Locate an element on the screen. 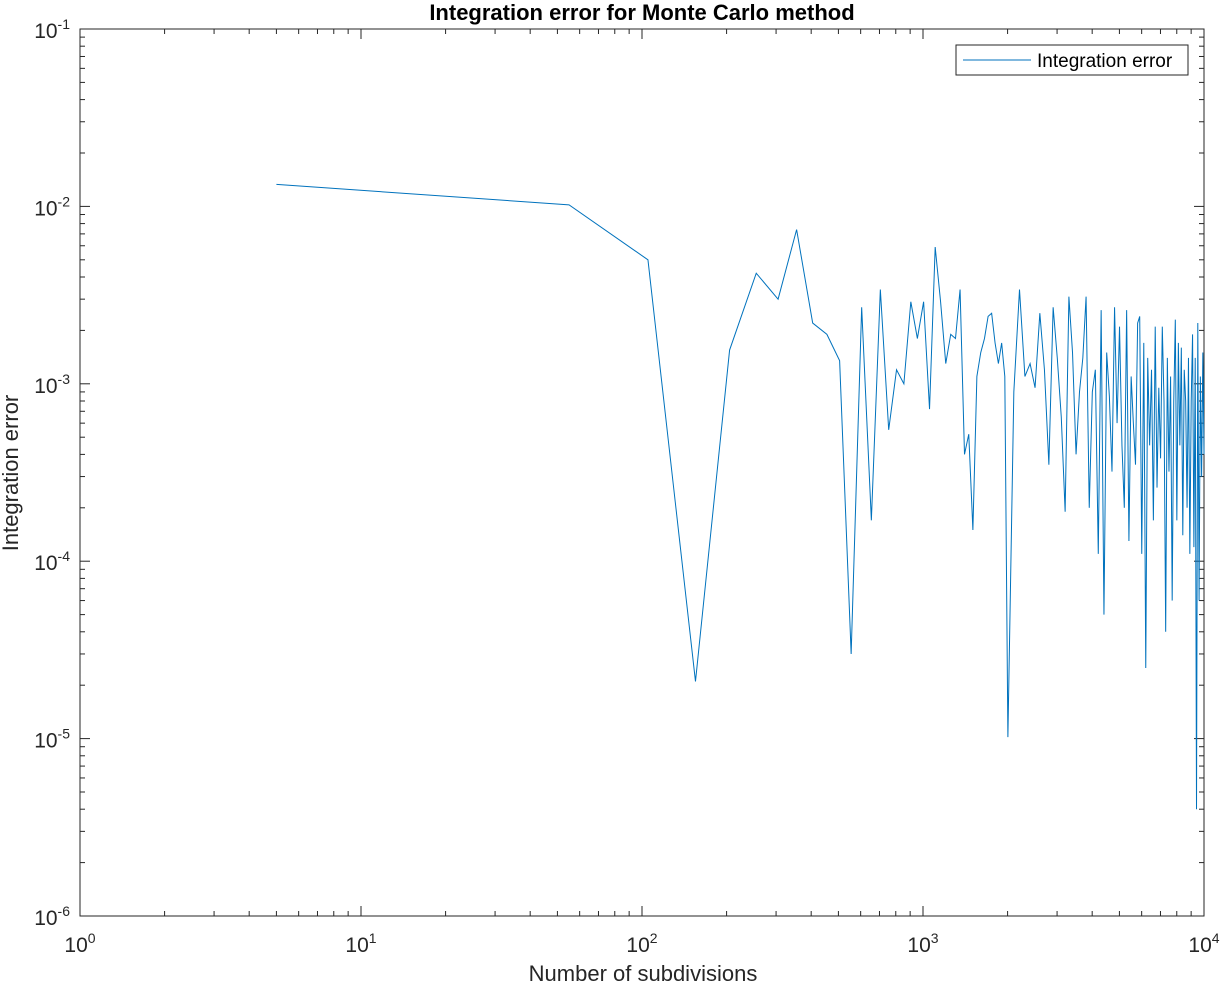 The height and width of the screenshot is (984, 1224). x-axis-label: Number of subdivisions is located at coordinates (643, 972).